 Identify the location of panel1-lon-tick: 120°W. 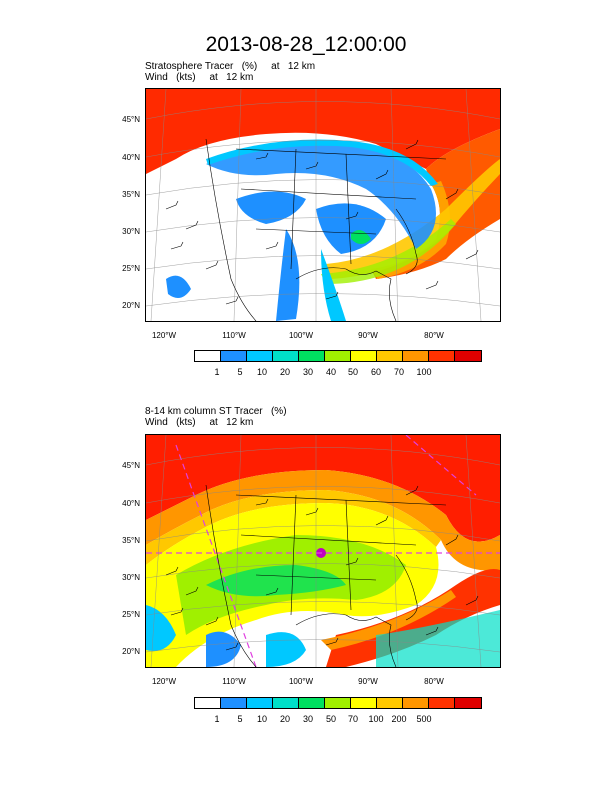
(164, 335).